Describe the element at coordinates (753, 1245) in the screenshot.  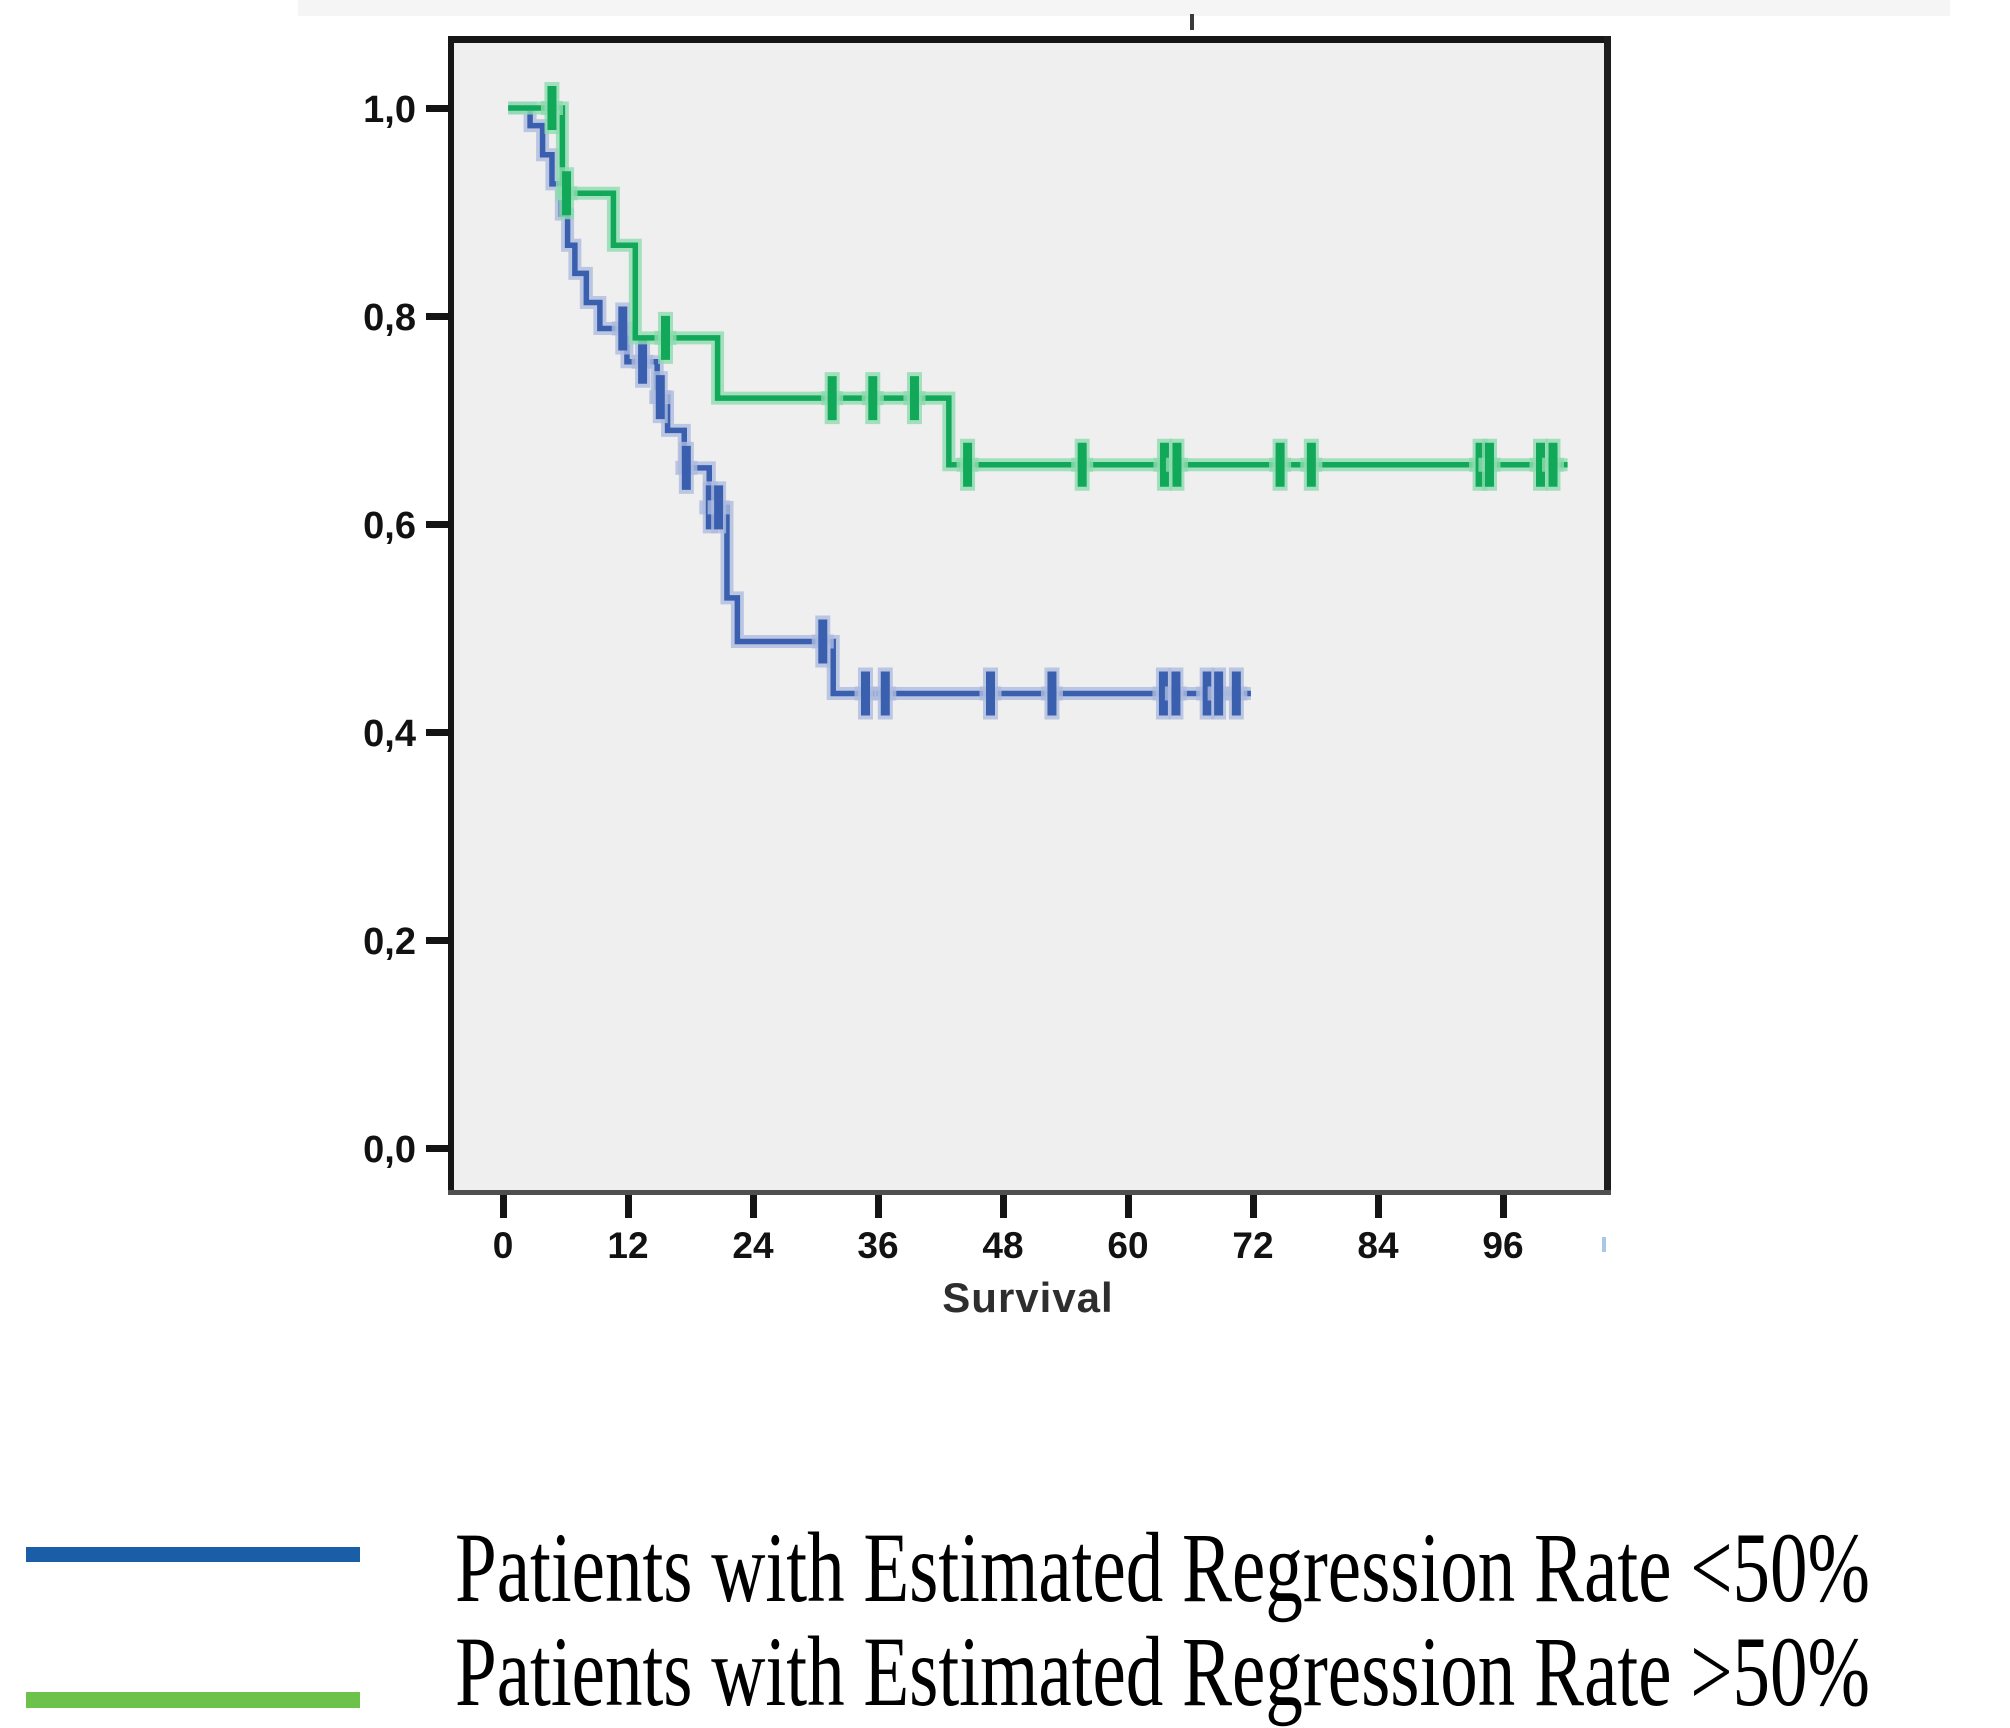
I see `x-tick-label: 24` at that location.